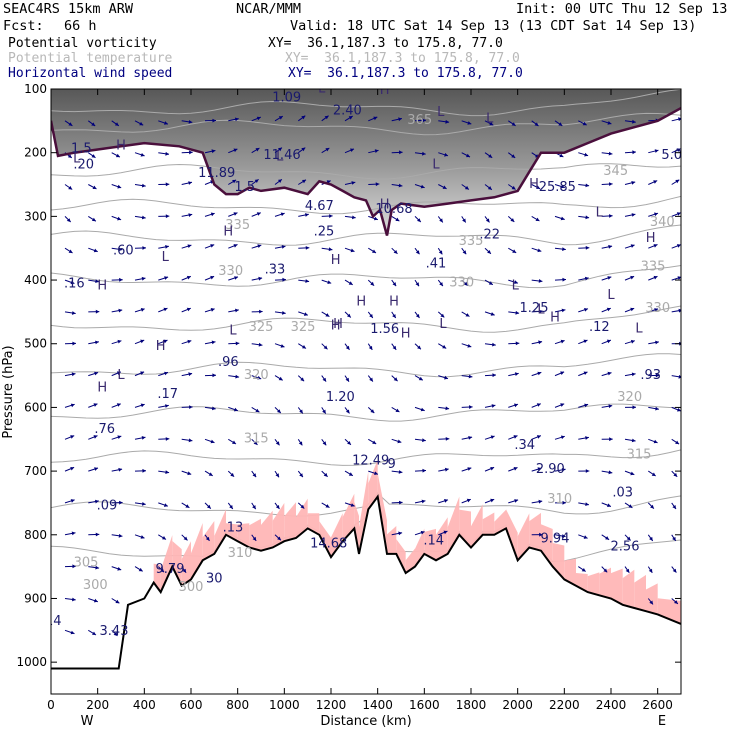  I want to click on contour-value-label: .96, so click(228, 362).